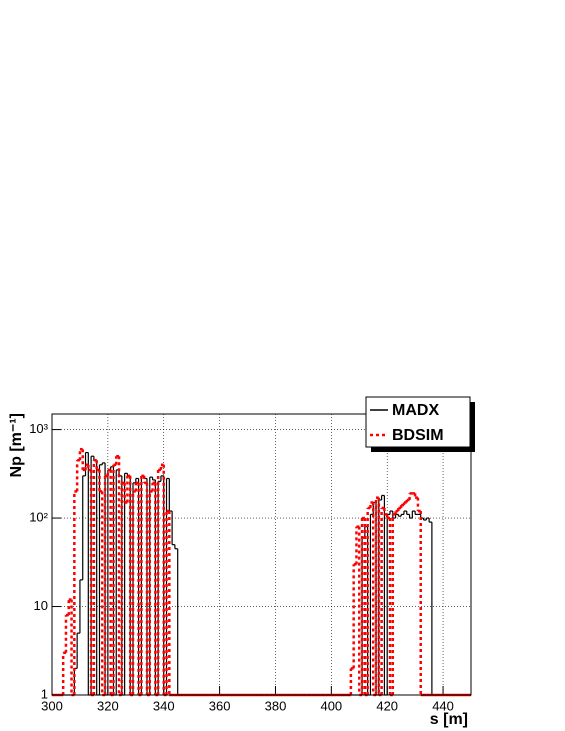  I want to click on x-tick-label: 400, so click(331, 705).